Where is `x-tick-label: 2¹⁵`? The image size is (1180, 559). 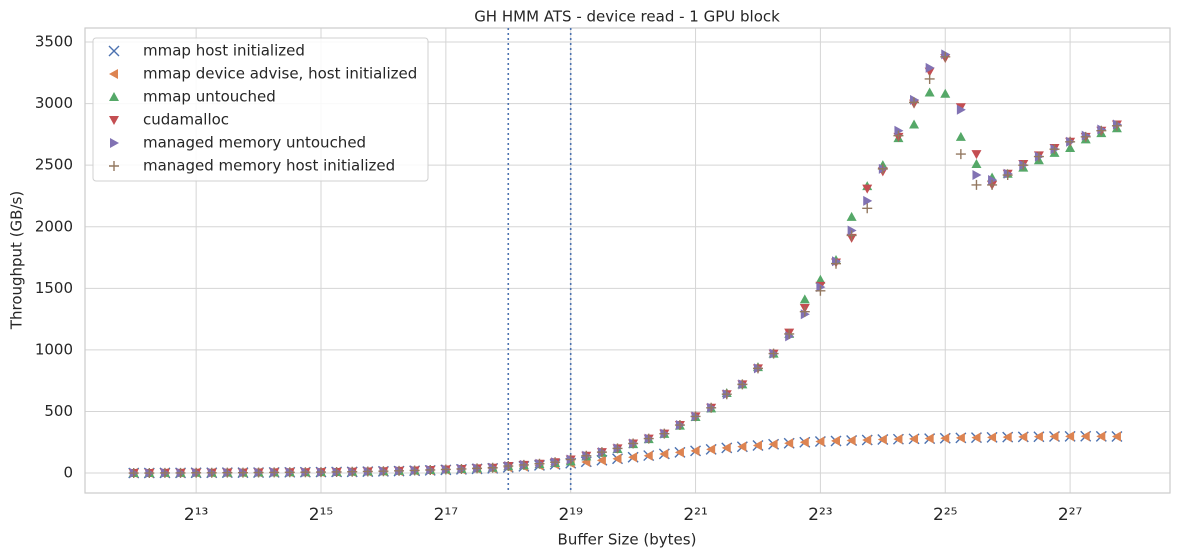 x-tick-label: 2¹⁵ is located at coordinates (321, 515).